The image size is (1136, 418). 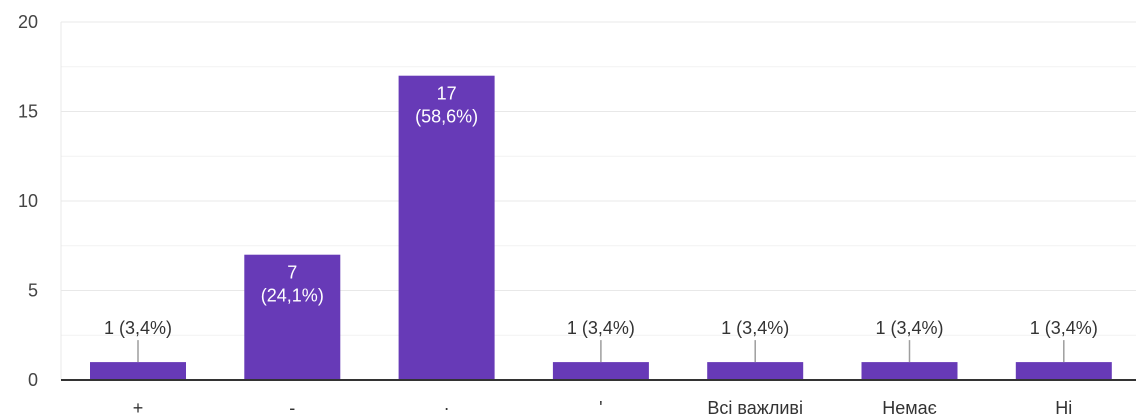 I want to click on y-axis-ticks: 0 5 10 15 20, so click(x=28, y=201).